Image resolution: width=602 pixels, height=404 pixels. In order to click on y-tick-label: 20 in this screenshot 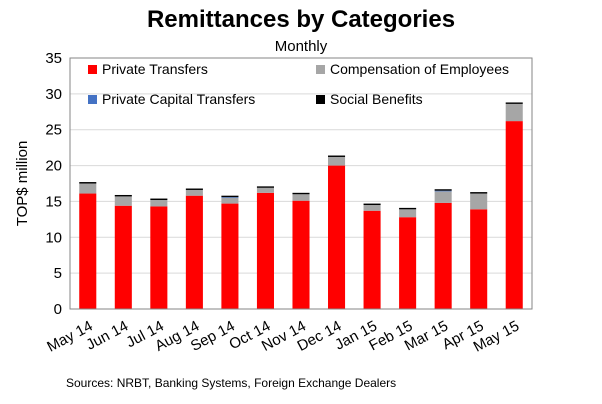, I will do `click(53, 166)`.